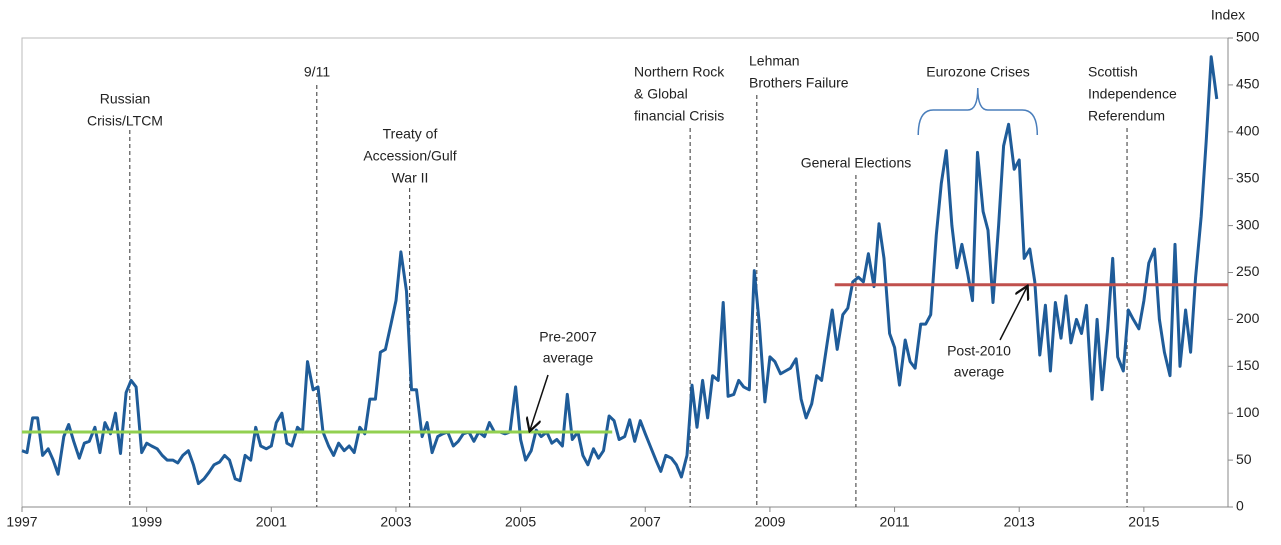  What do you see at coordinates (125, 99) in the screenshot?
I see `annotation-label: Russian` at bounding box center [125, 99].